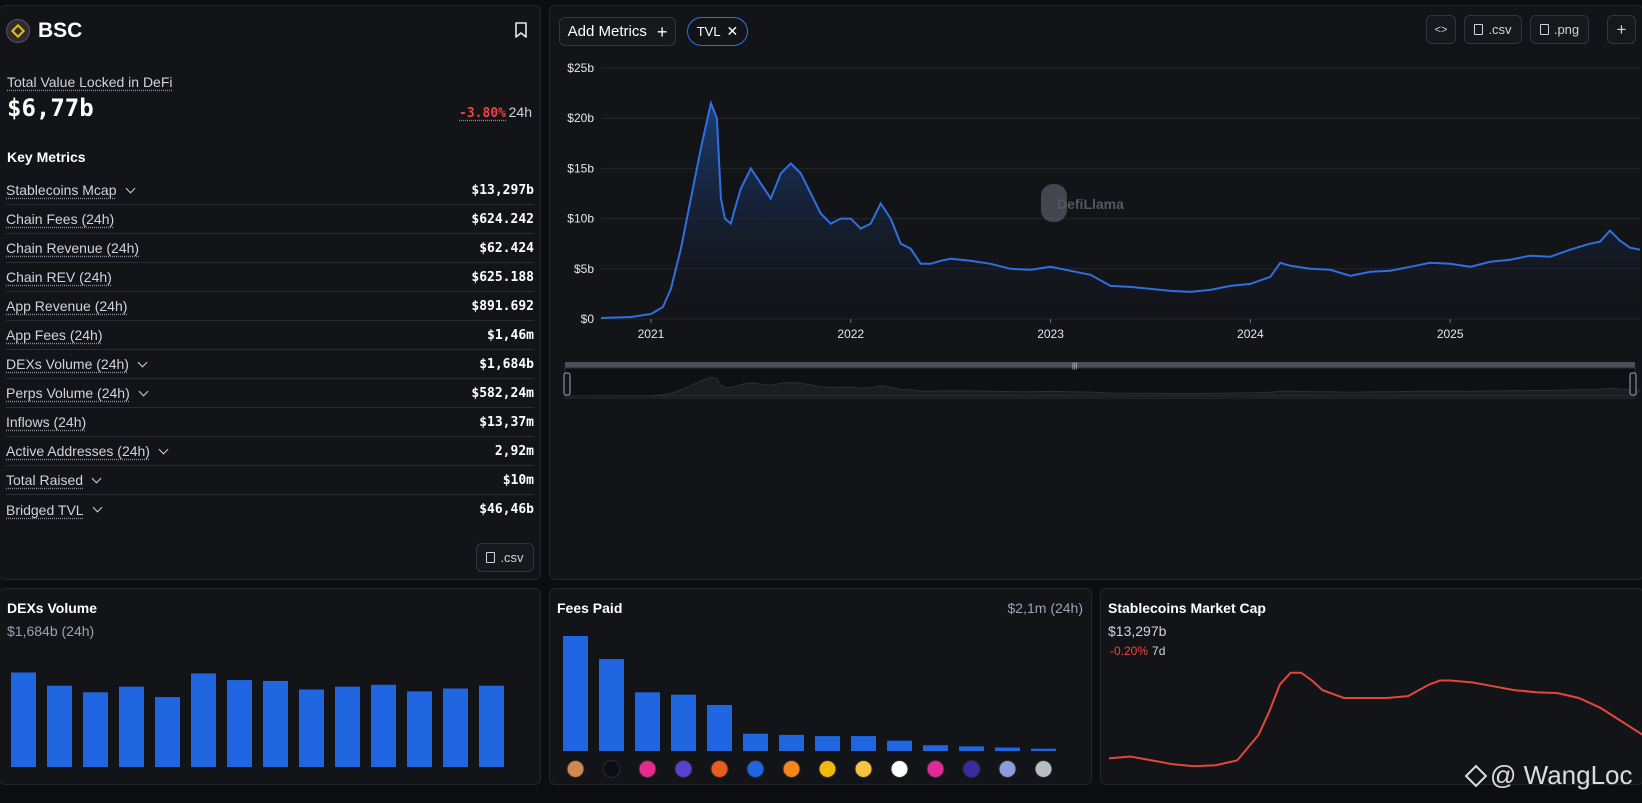  What do you see at coordinates (505, 557) in the screenshot?
I see `key-metrics-csv-button: .csv` at bounding box center [505, 557].